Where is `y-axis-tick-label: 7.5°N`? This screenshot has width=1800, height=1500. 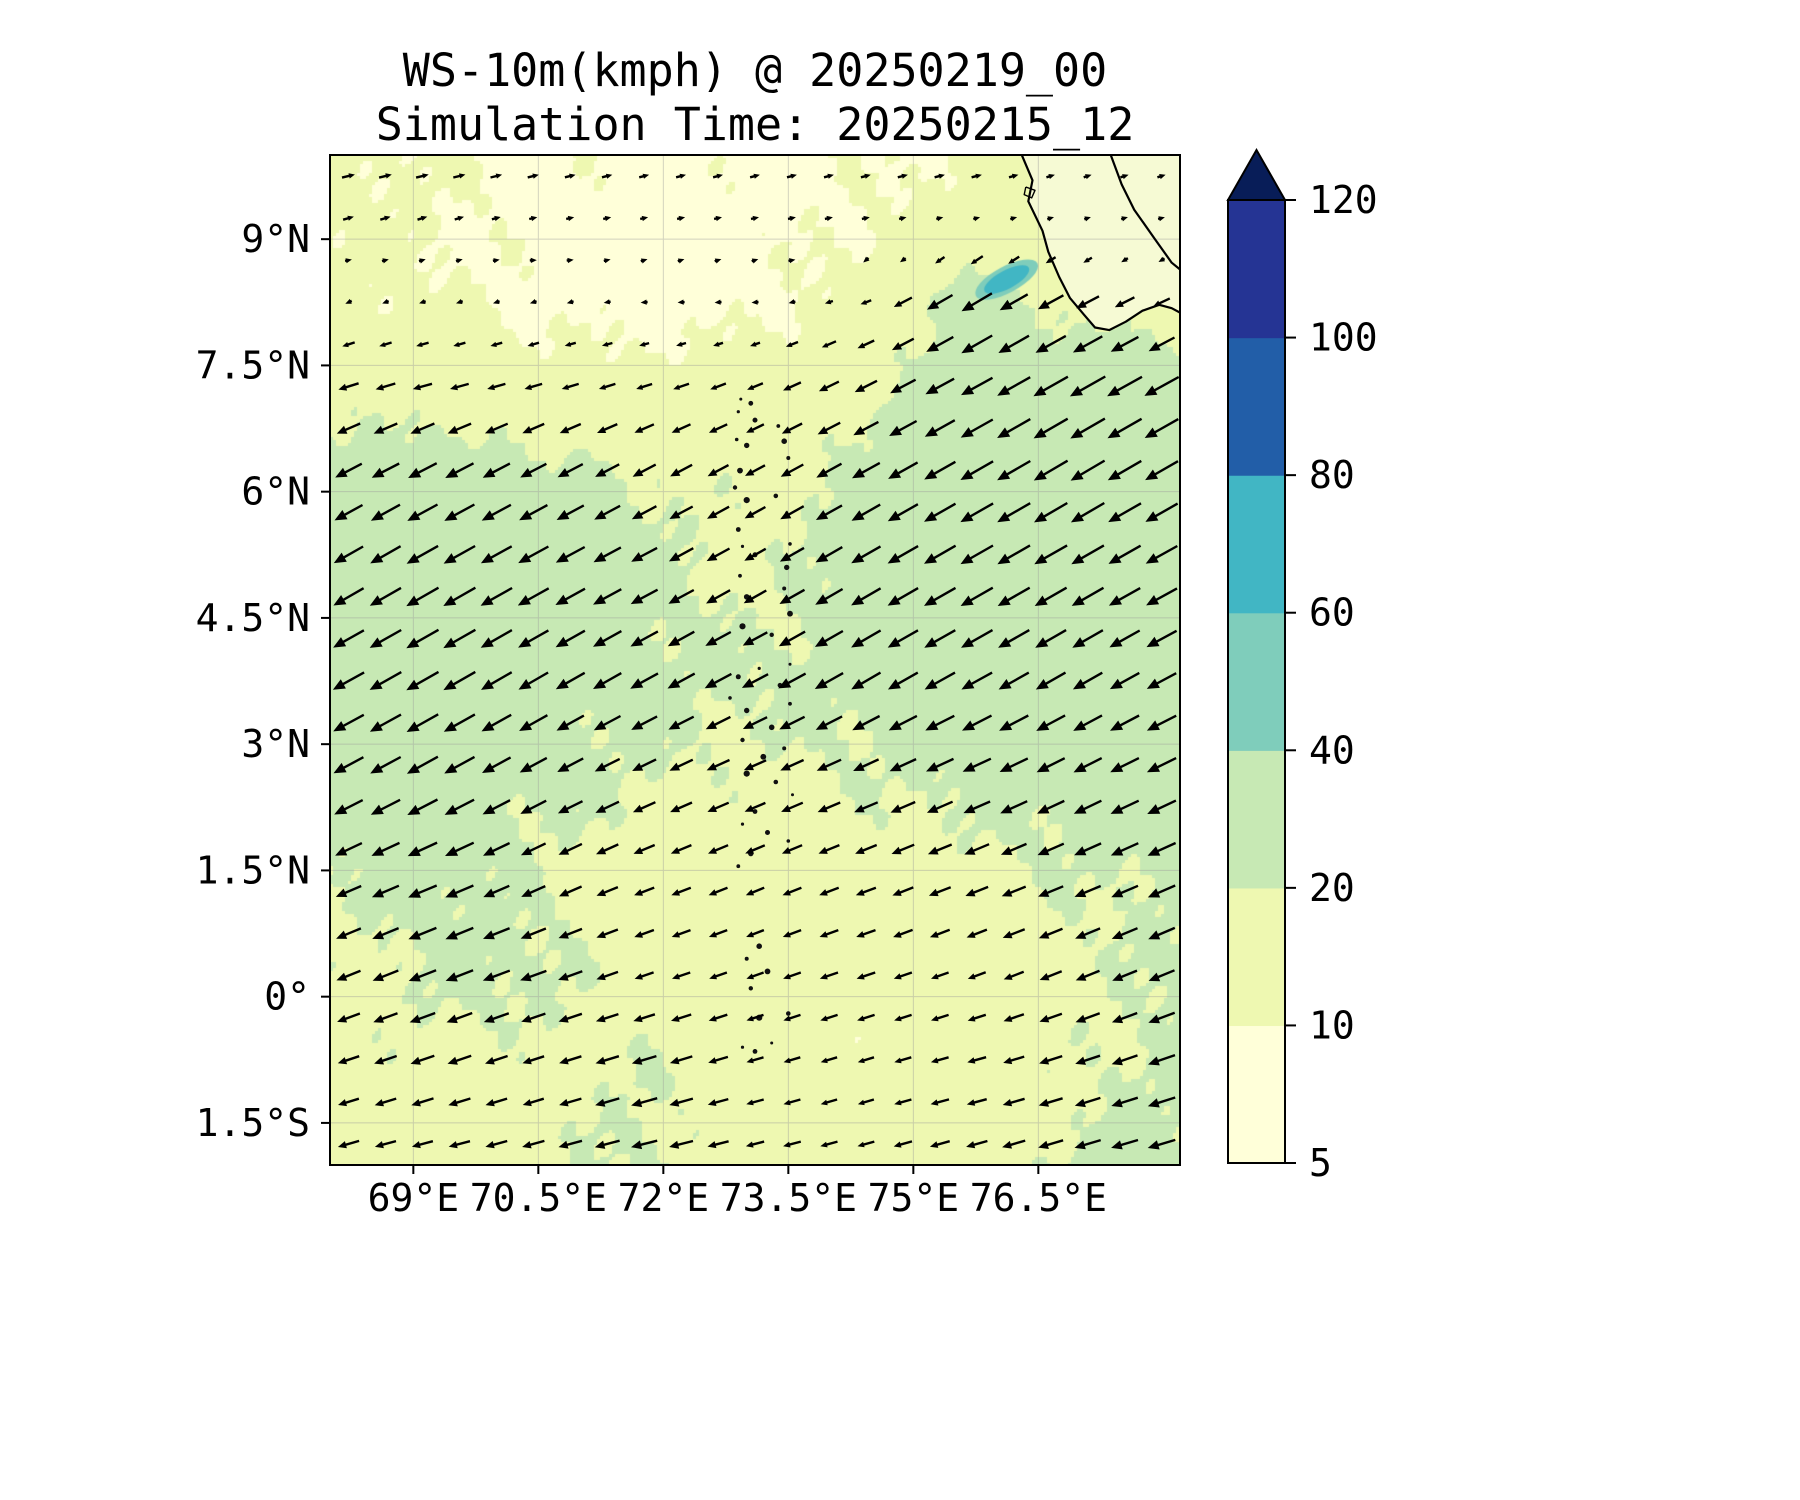
y-axis-tick-label: 7.5°N is located at coordinates (253, 365).